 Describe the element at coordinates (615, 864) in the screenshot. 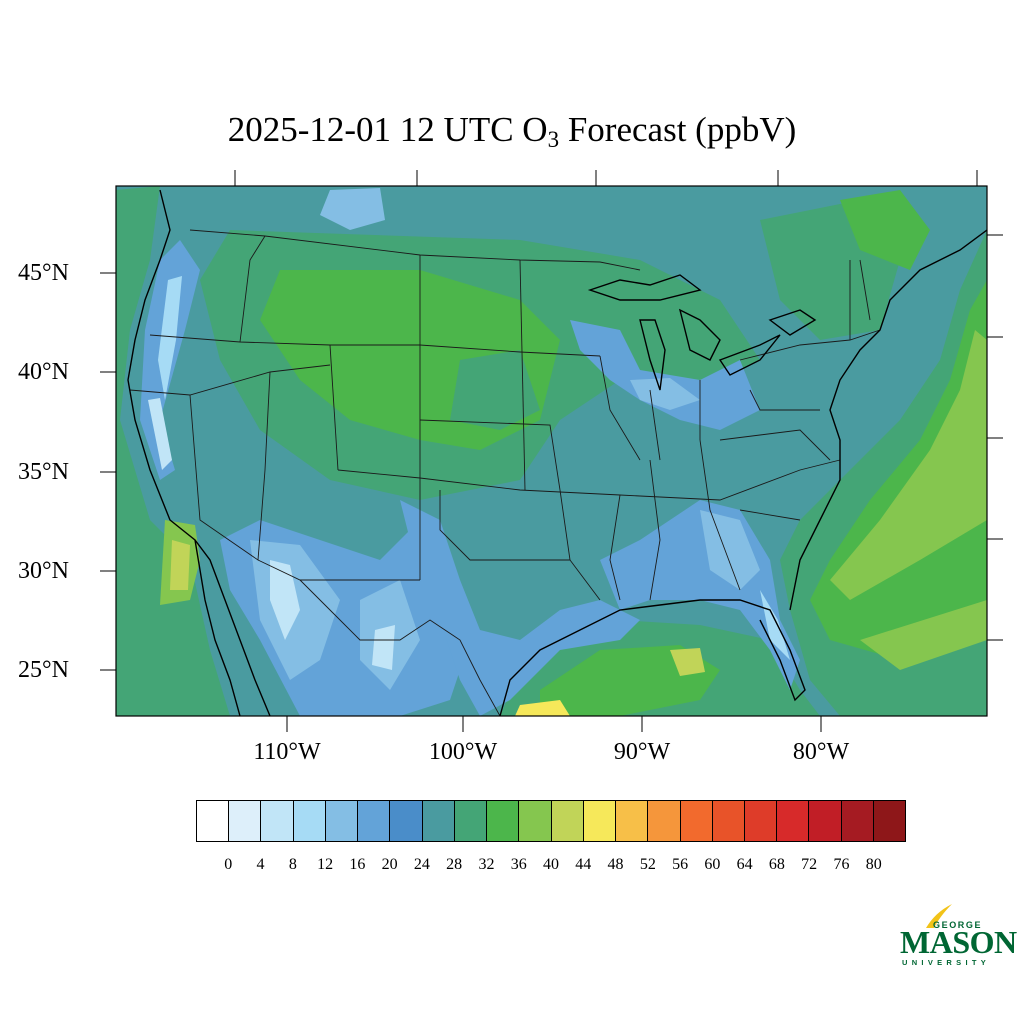

I see `colorbar-tick-label: 48` at that location.